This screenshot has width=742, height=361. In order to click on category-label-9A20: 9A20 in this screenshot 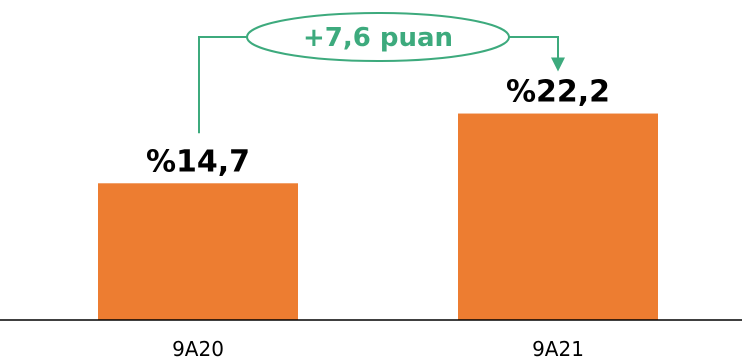, I will do `click(198, 349)`.